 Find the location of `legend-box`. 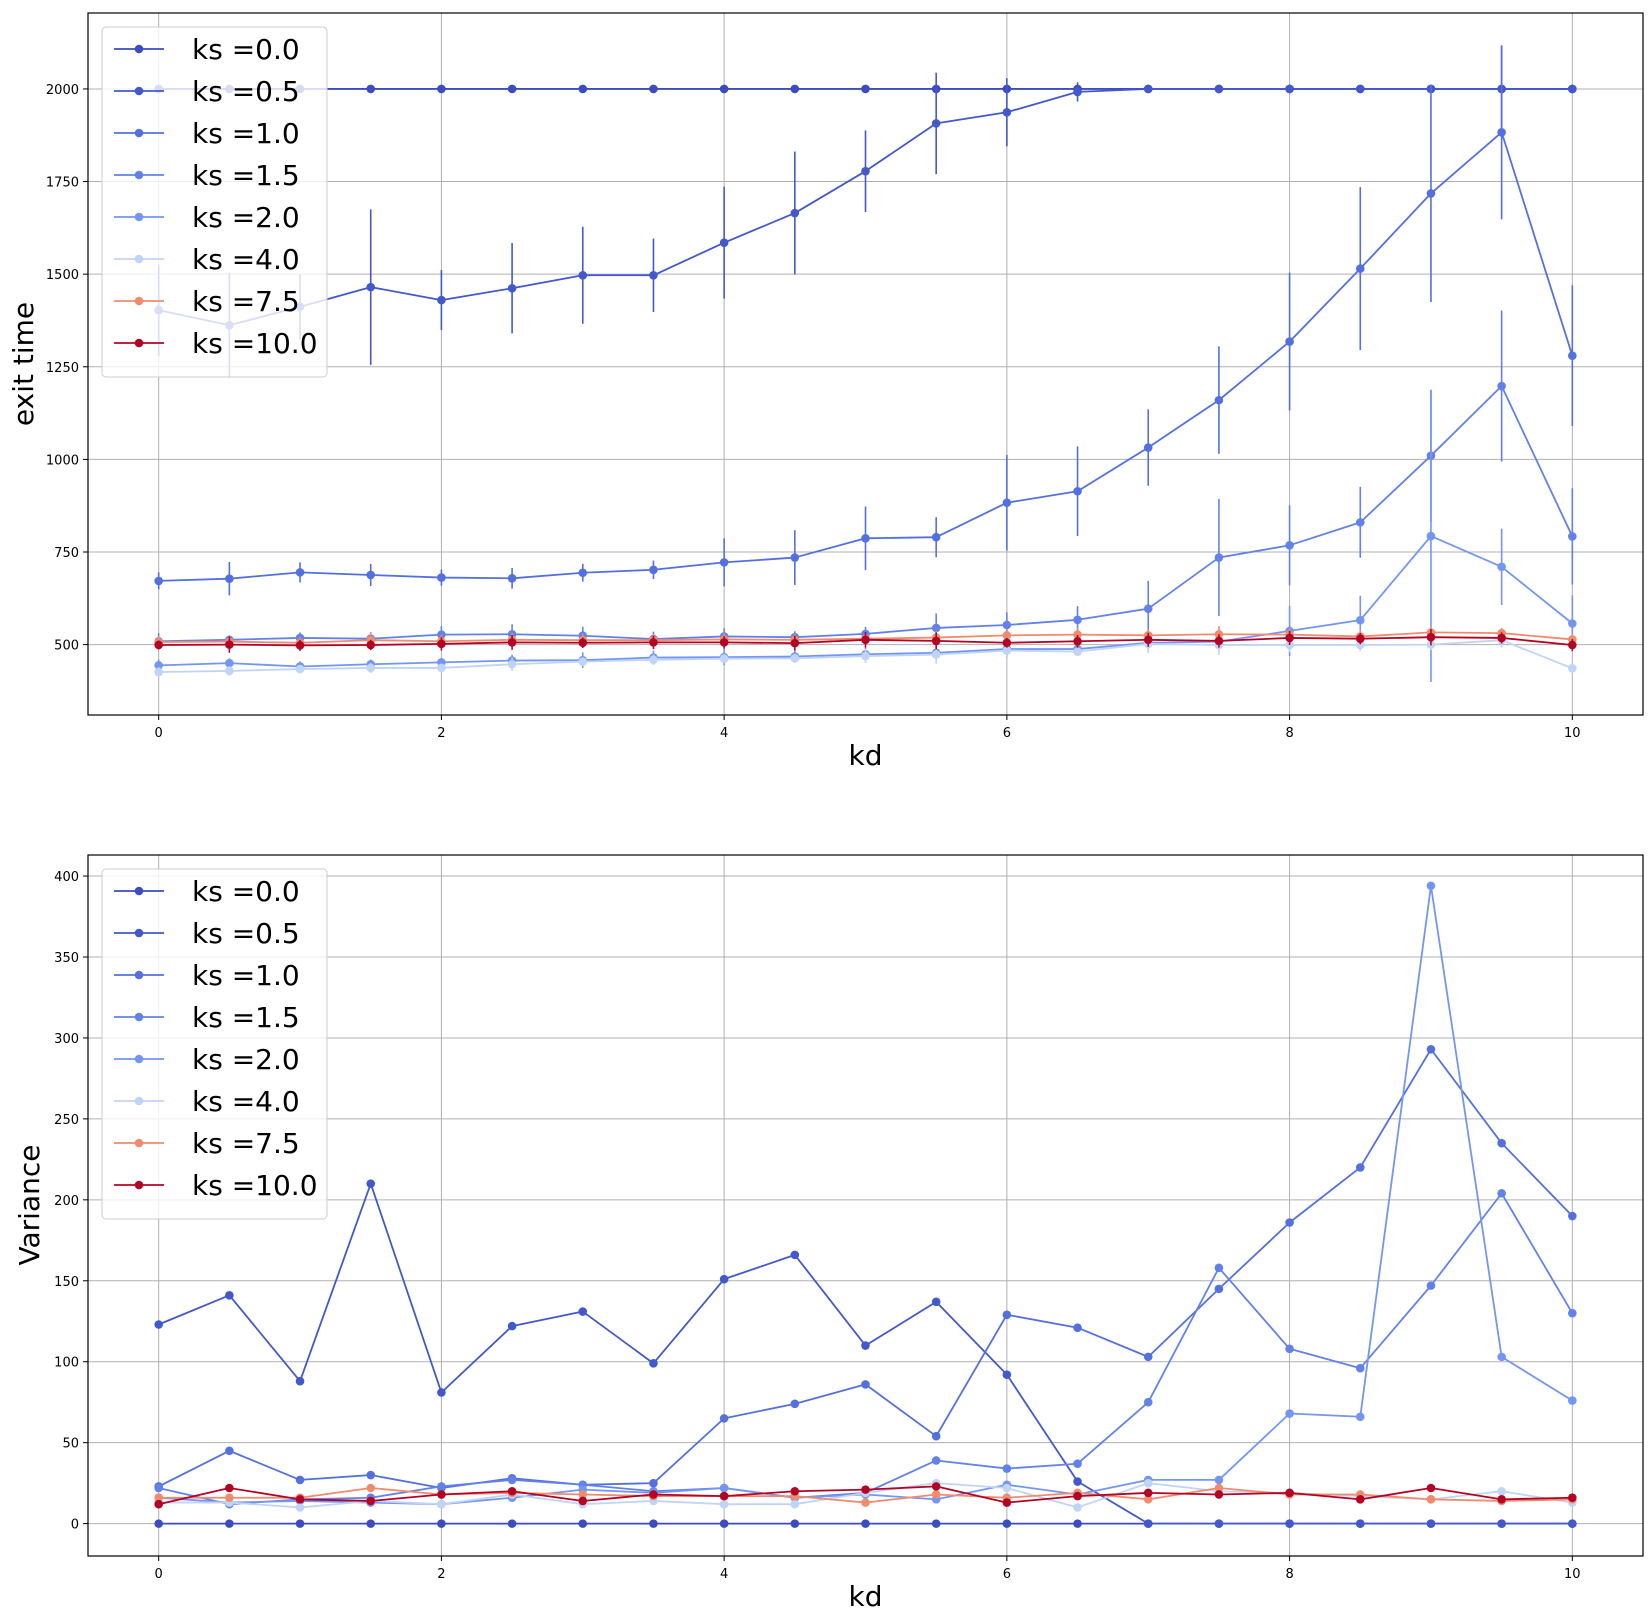

legend-box is located at coordinates (214, 202).